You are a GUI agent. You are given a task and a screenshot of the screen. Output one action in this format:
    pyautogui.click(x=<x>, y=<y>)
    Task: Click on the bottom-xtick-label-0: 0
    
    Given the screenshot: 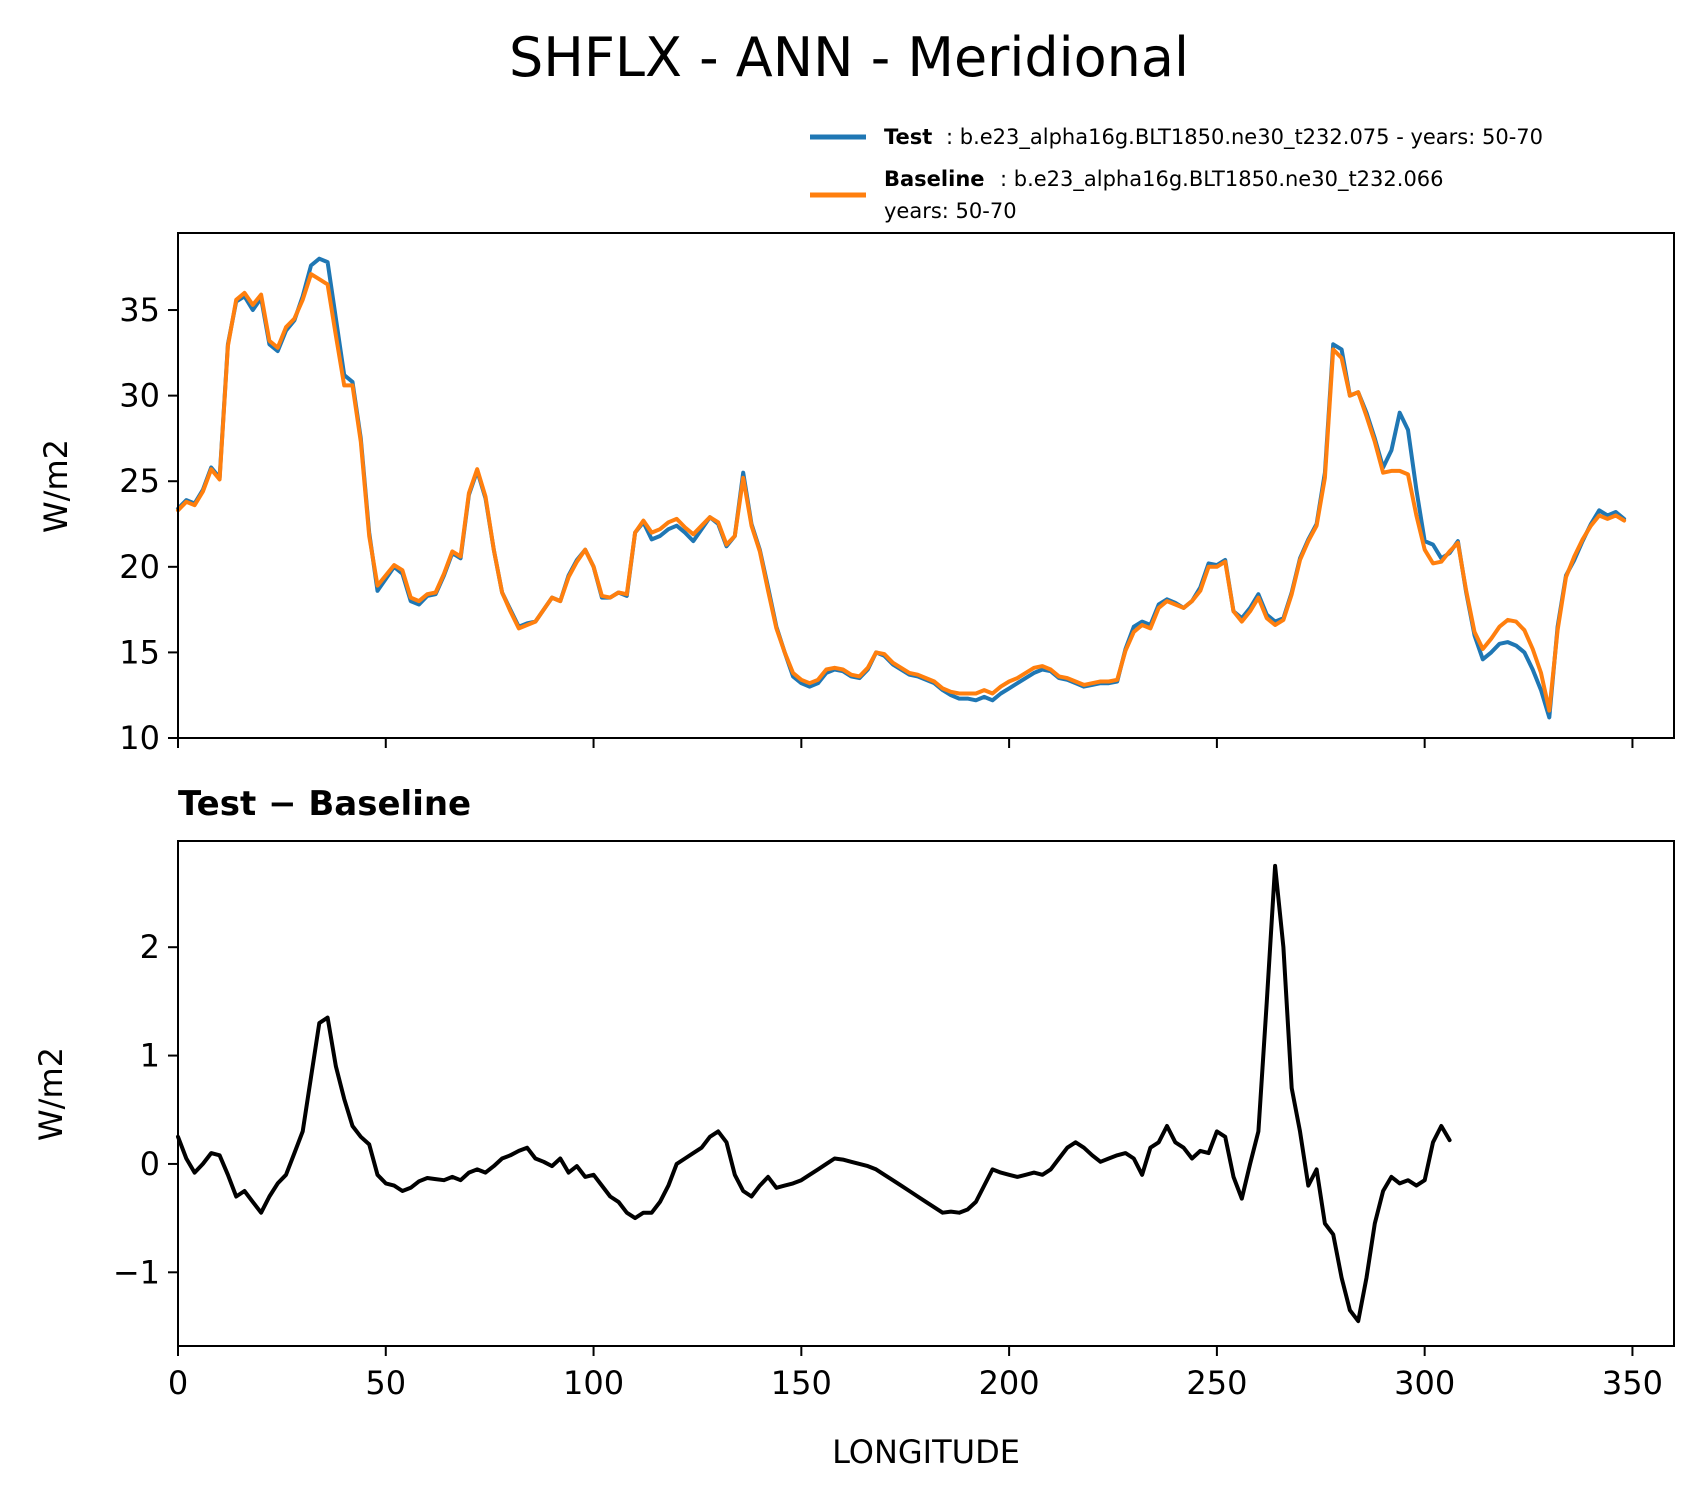 What is the action you would take?
    pyautogui.click(x=178, y=1383)
    